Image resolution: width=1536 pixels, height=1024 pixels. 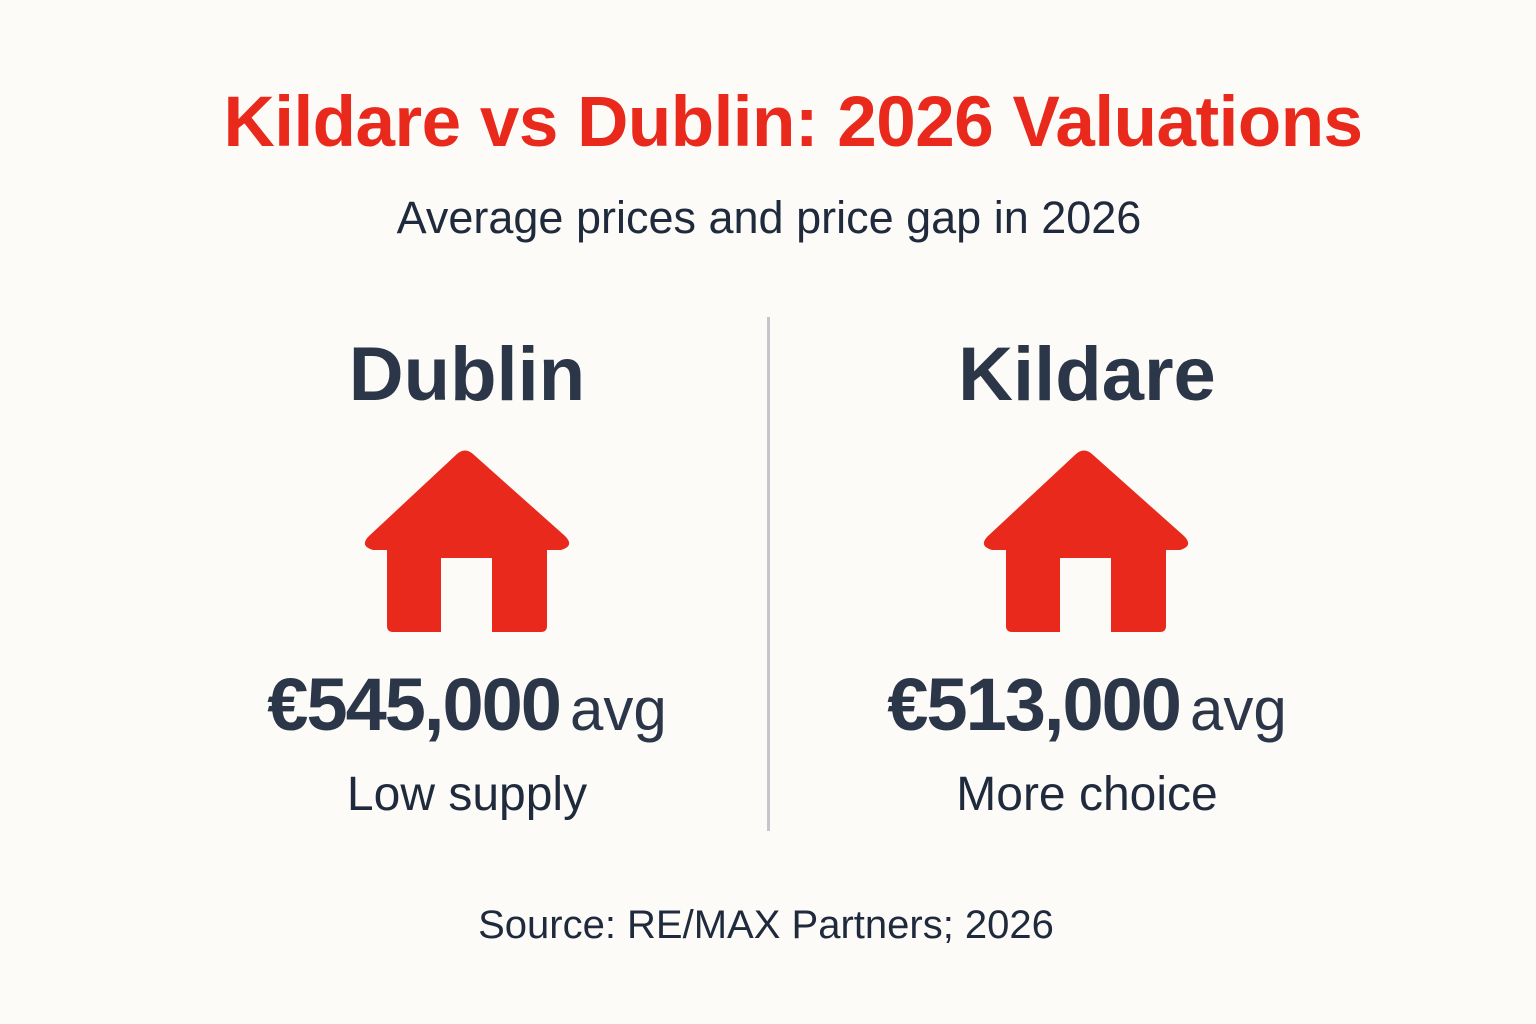 I want to click on note-kildare: More choice, so click(x=1087, y=794).